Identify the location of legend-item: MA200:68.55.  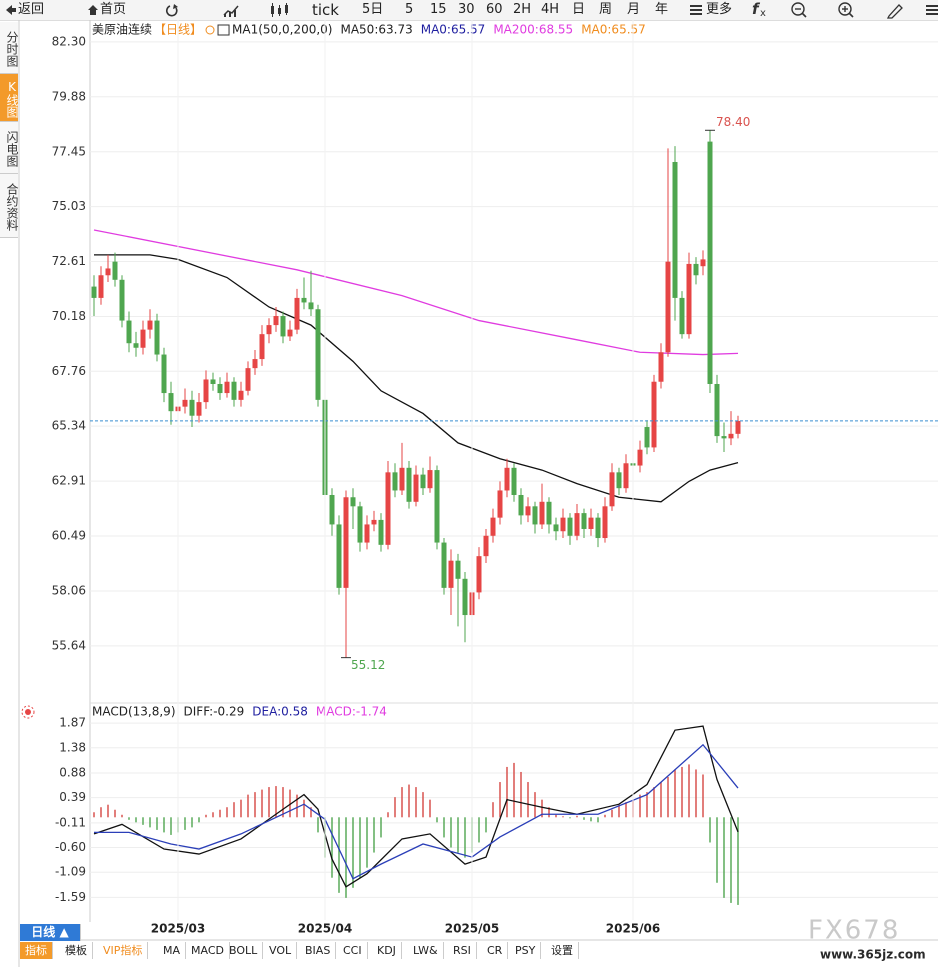
(533, 30).